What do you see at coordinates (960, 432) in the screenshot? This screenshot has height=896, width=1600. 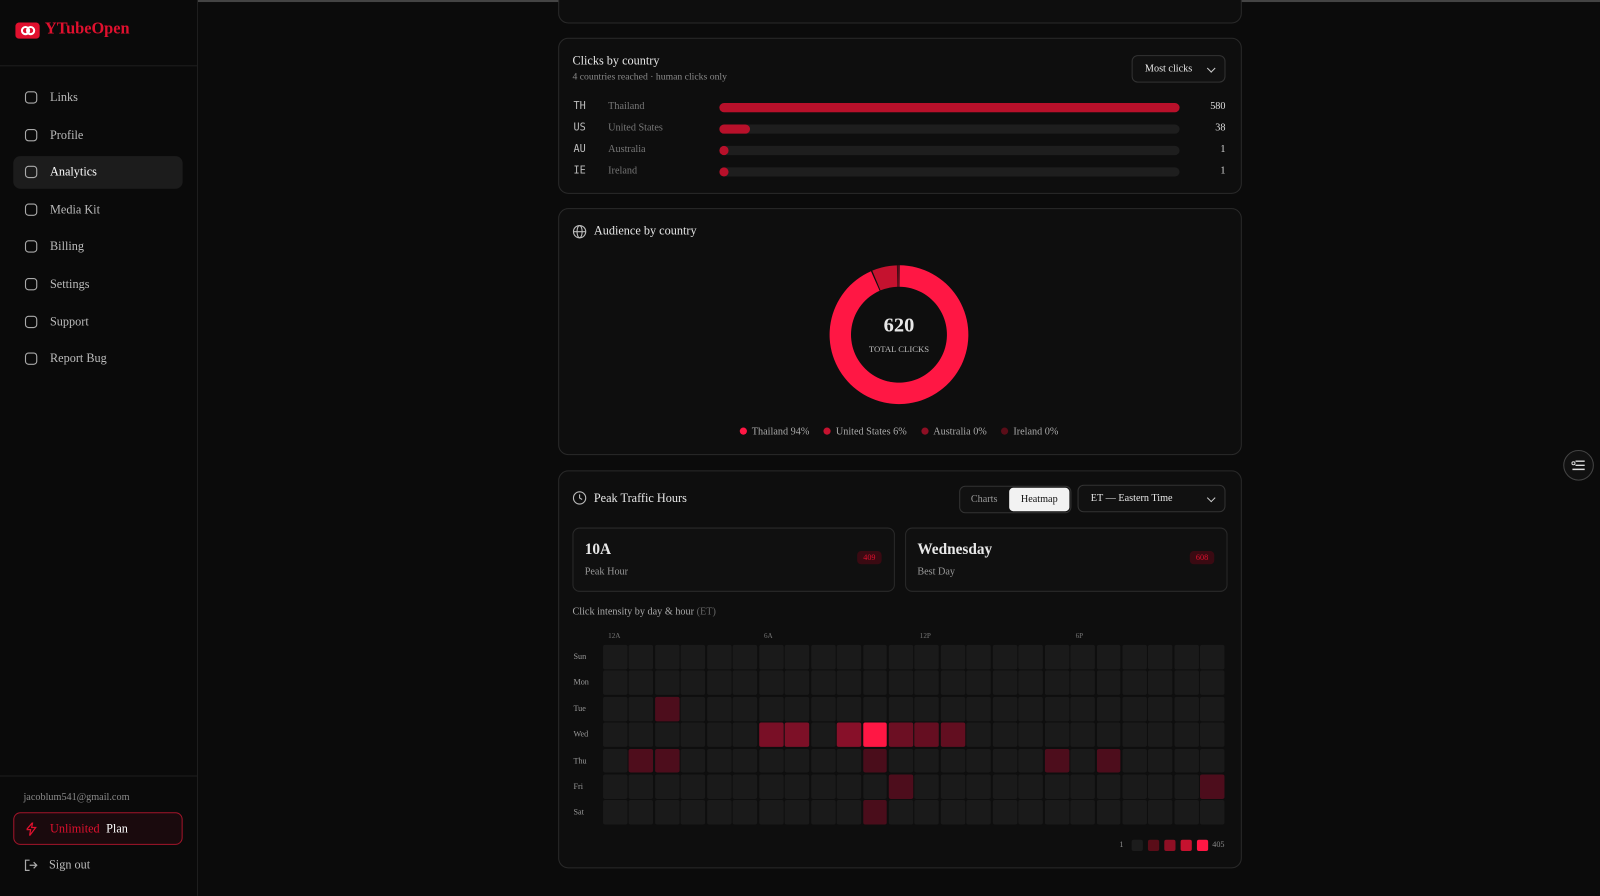 I see `legend-label: Australia 0%` at bounding box center [960, 432].